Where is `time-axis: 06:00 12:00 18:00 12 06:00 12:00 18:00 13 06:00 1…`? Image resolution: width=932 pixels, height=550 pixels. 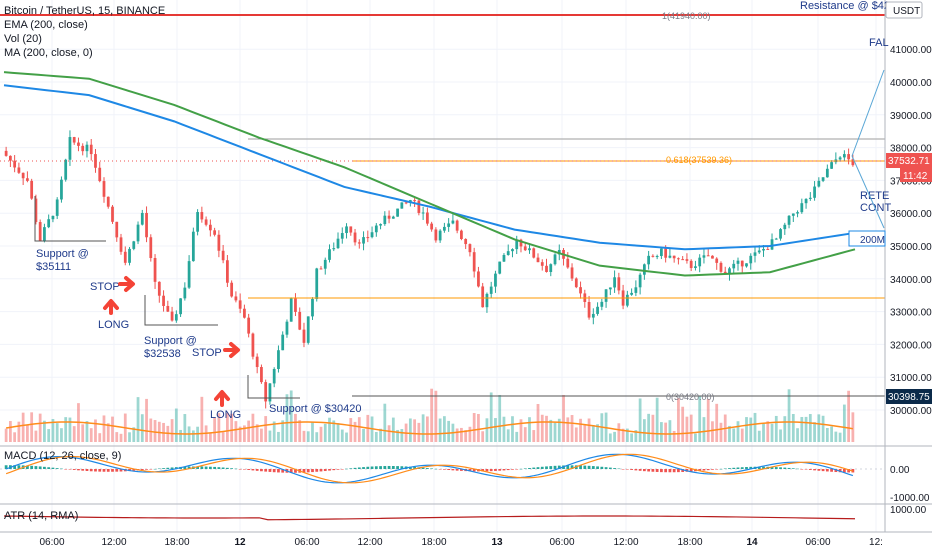
time-axis: 06:00 12:00 18:00 12 06:00 12:00 18:00 13 06:00 1… is located at coordinates (460, 542).